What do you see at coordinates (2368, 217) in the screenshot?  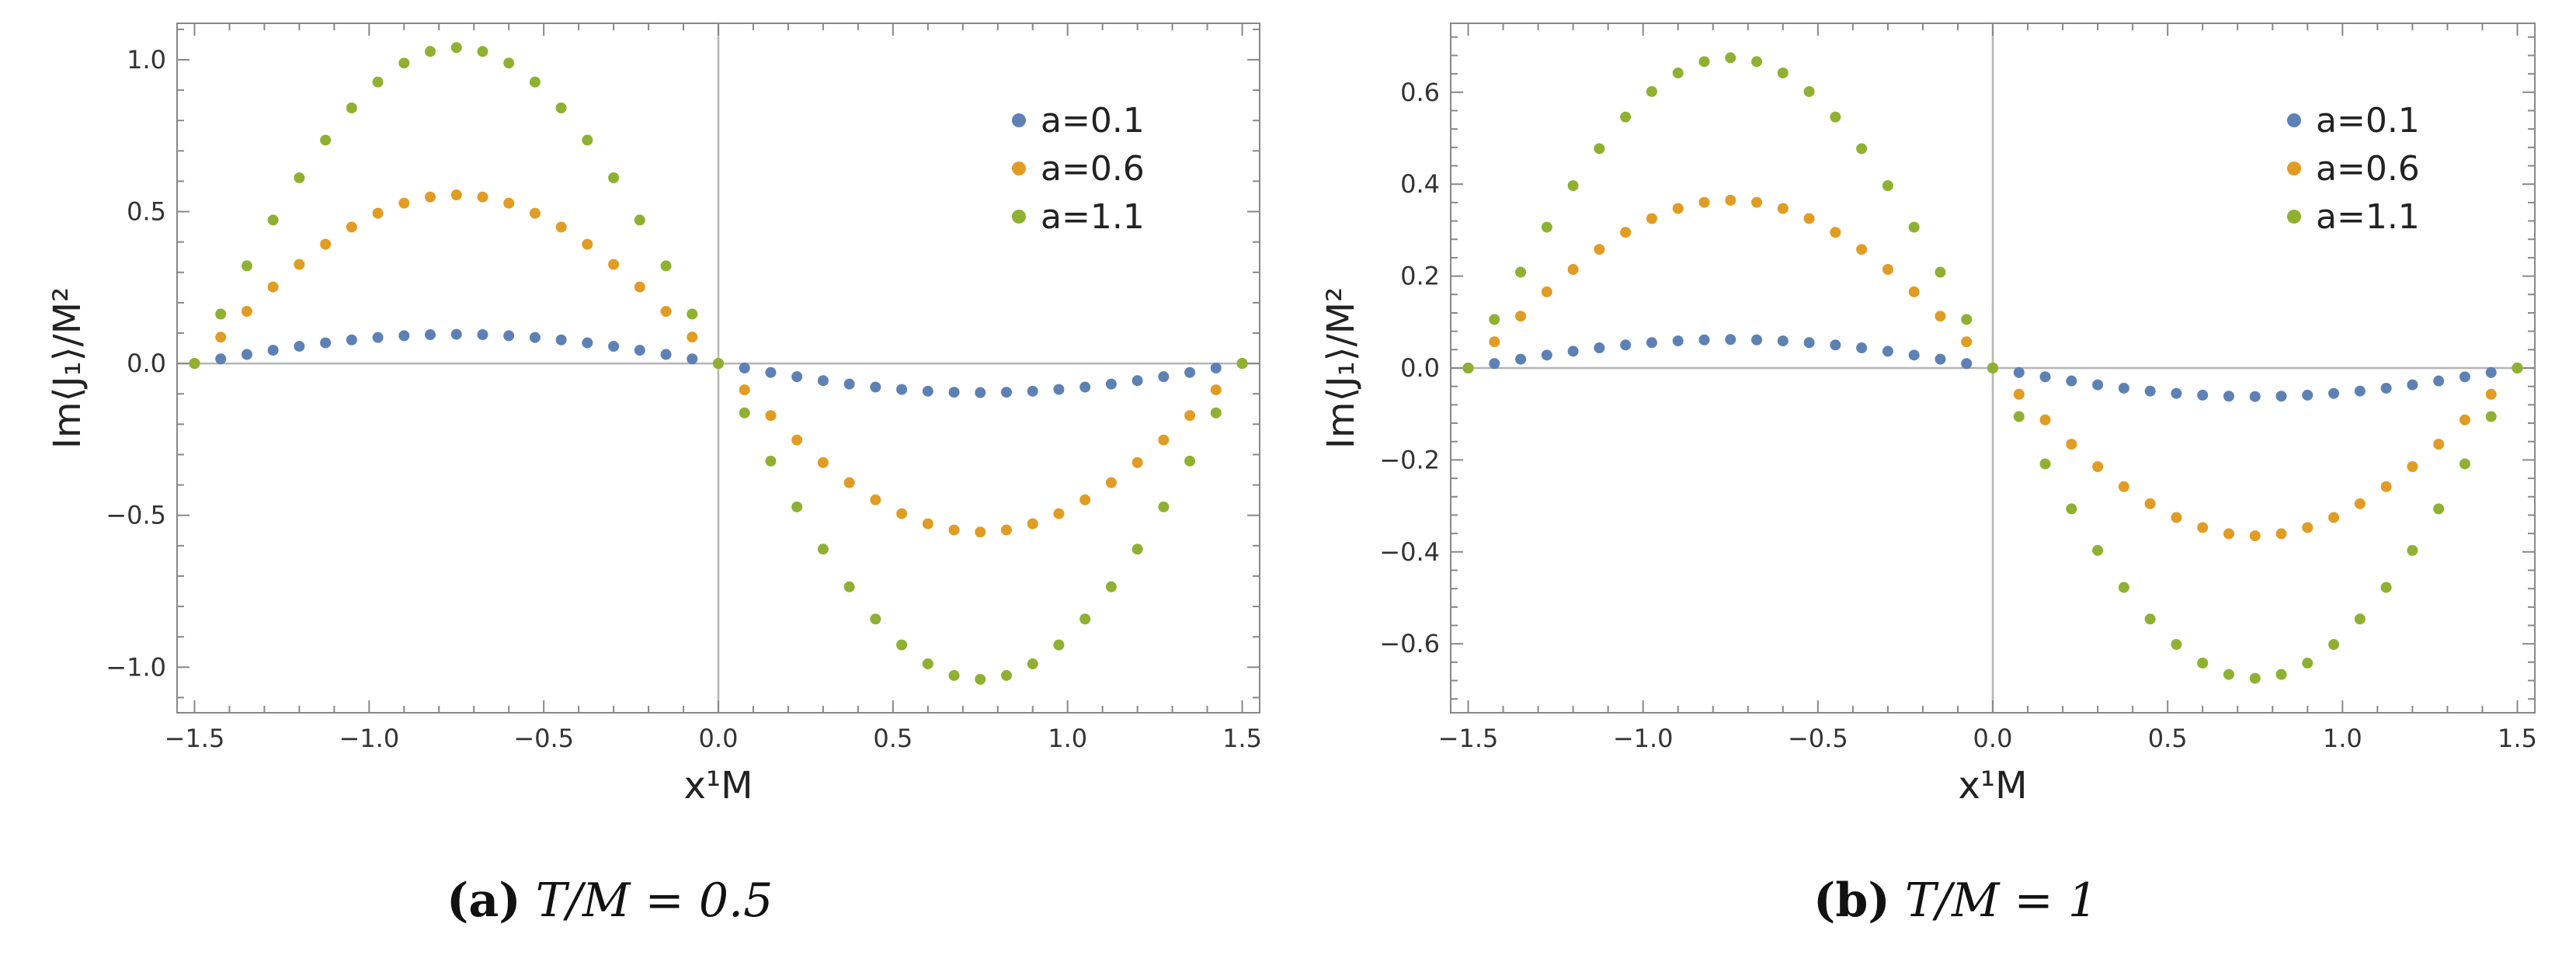 I see `legend-label: a=1.1` at bounding box center [2368, 217].